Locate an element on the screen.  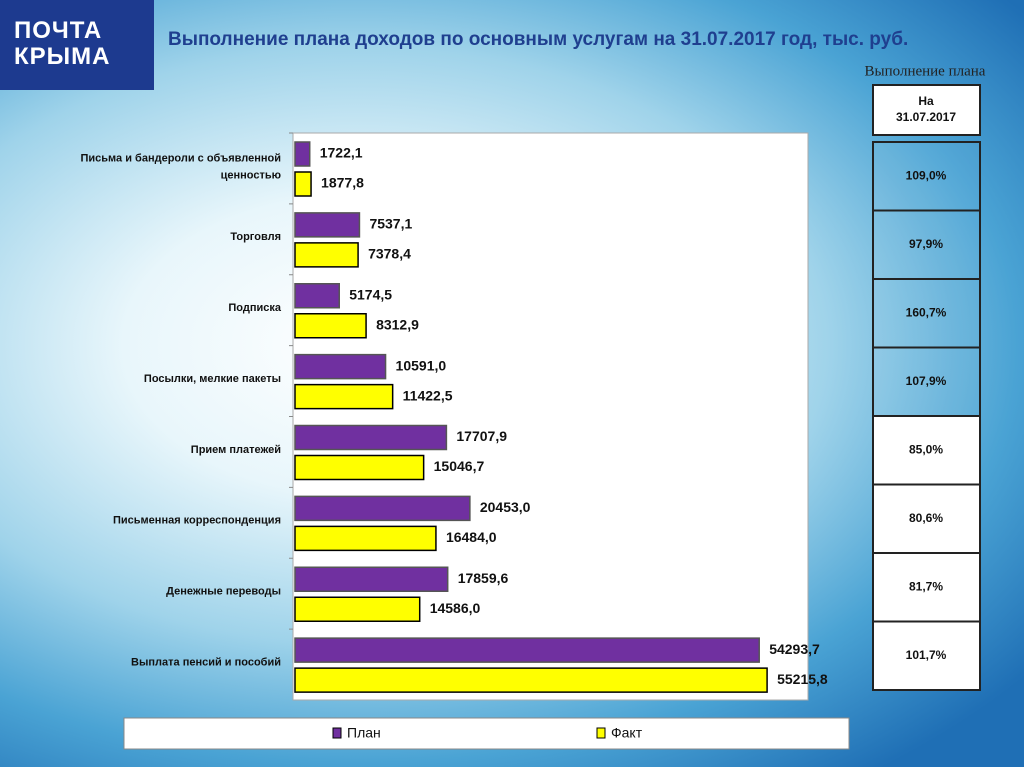
table-value: 109,0% is located at coordinates (926, 175).